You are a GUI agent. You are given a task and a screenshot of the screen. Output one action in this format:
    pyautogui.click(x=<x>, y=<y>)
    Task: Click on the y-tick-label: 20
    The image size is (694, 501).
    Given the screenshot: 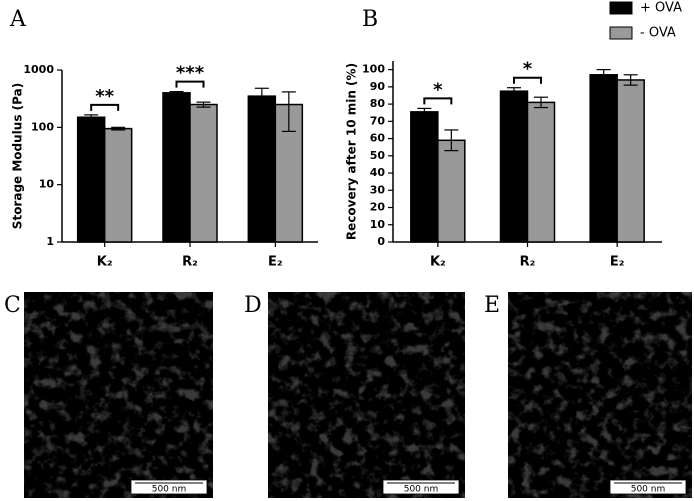 What is the action you would take?
    pyautogui.click(x=378, y=207)
    